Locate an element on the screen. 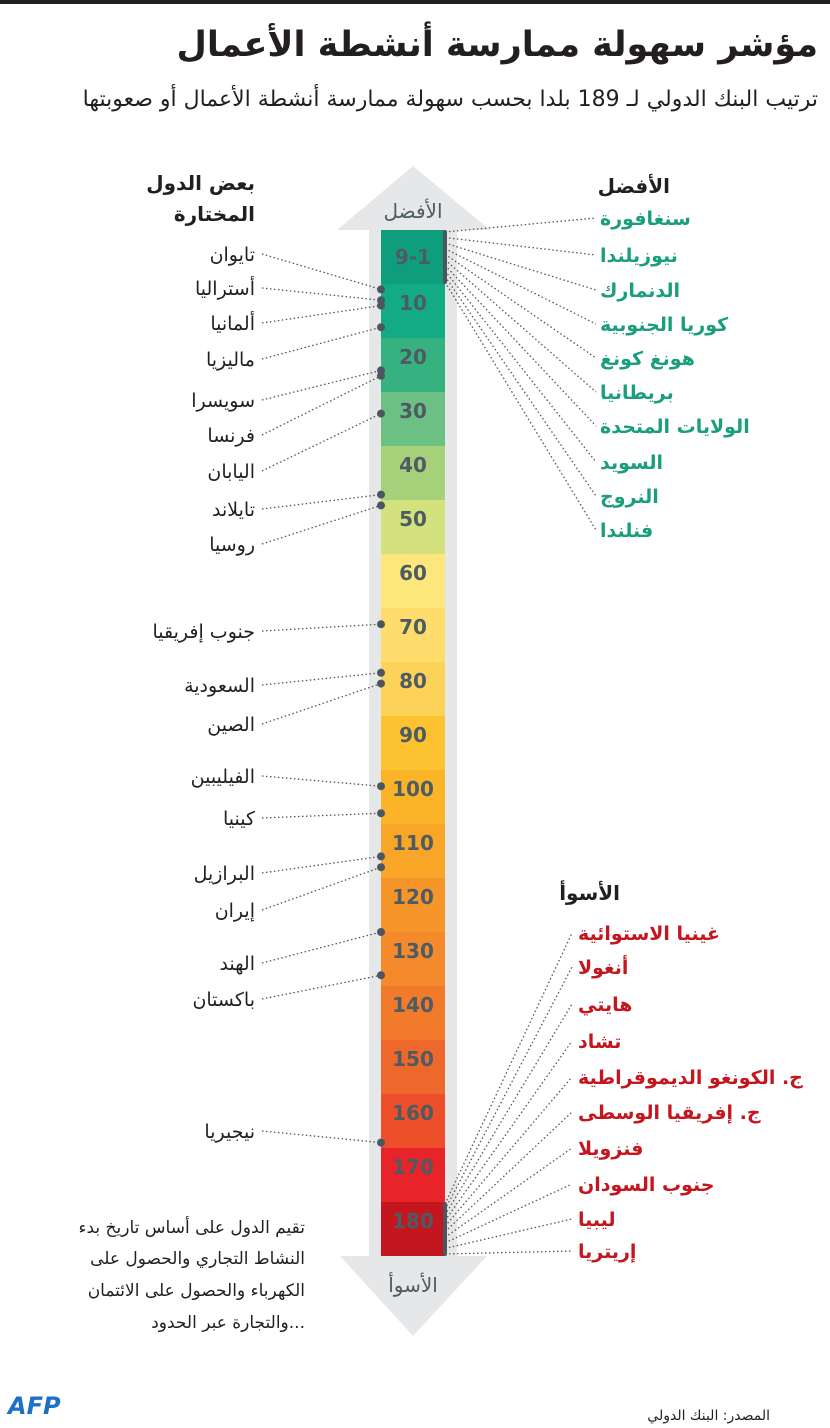 The image size is (830, 1428). selected-country-label: فرنسا is located at coordinates (231, 436).